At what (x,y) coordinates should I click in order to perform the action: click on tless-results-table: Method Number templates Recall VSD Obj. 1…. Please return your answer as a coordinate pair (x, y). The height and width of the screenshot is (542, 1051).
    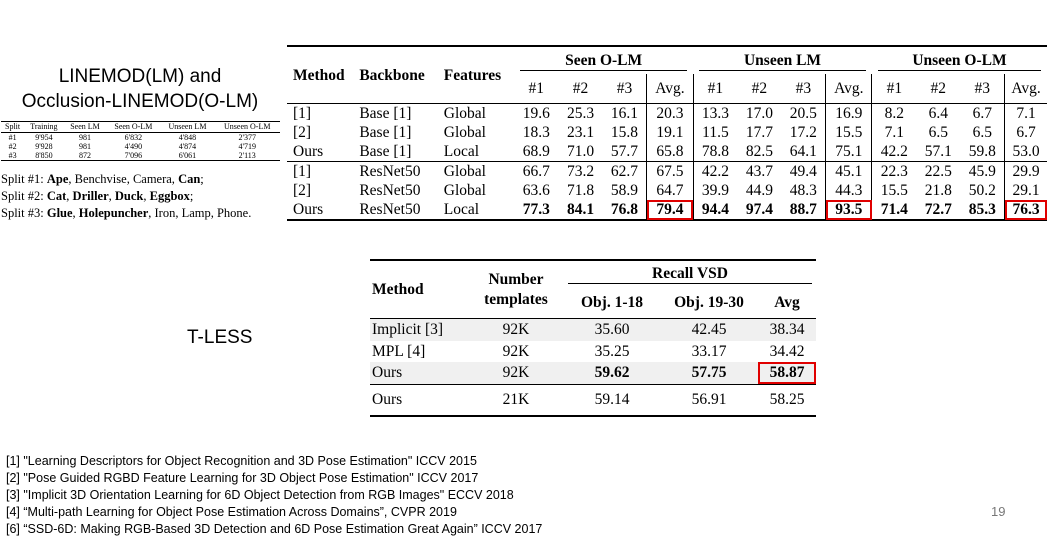
    Looking at the image, I should click on (593, 338).